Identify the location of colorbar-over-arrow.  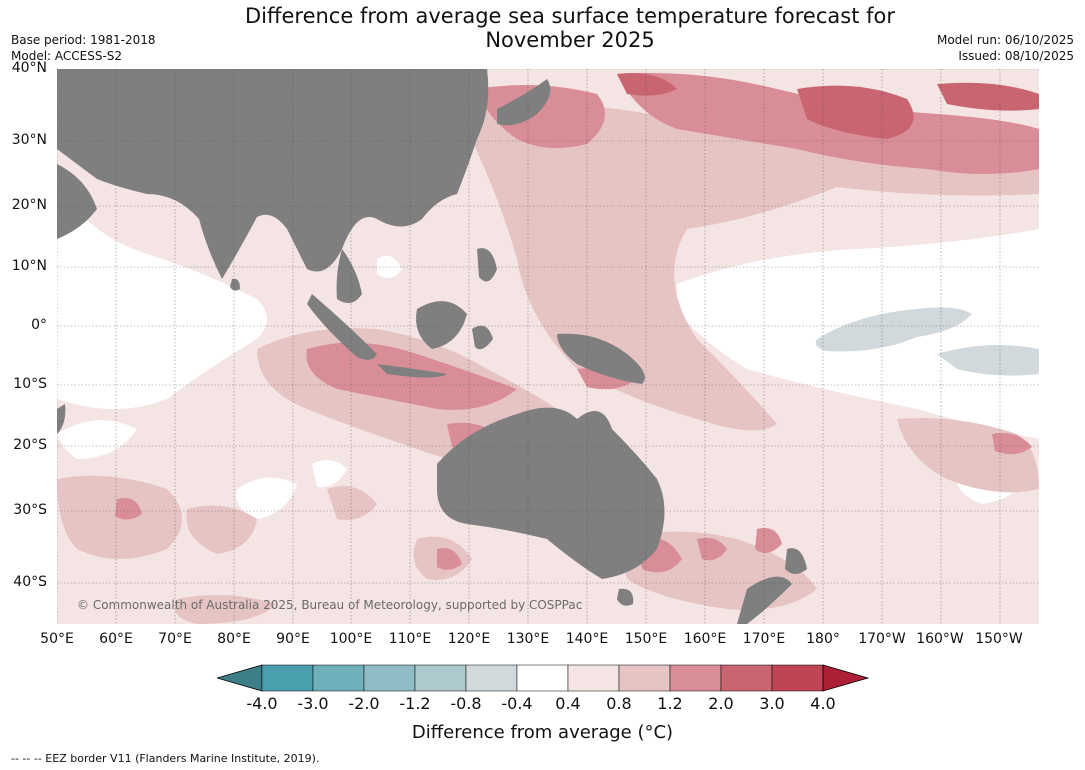
(845, 678).